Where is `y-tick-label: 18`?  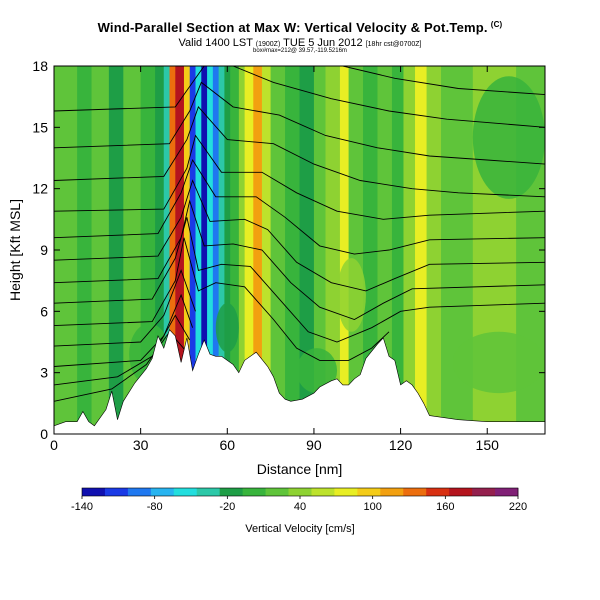 y-tick-label: 18 is located at coordinates (40, 66).